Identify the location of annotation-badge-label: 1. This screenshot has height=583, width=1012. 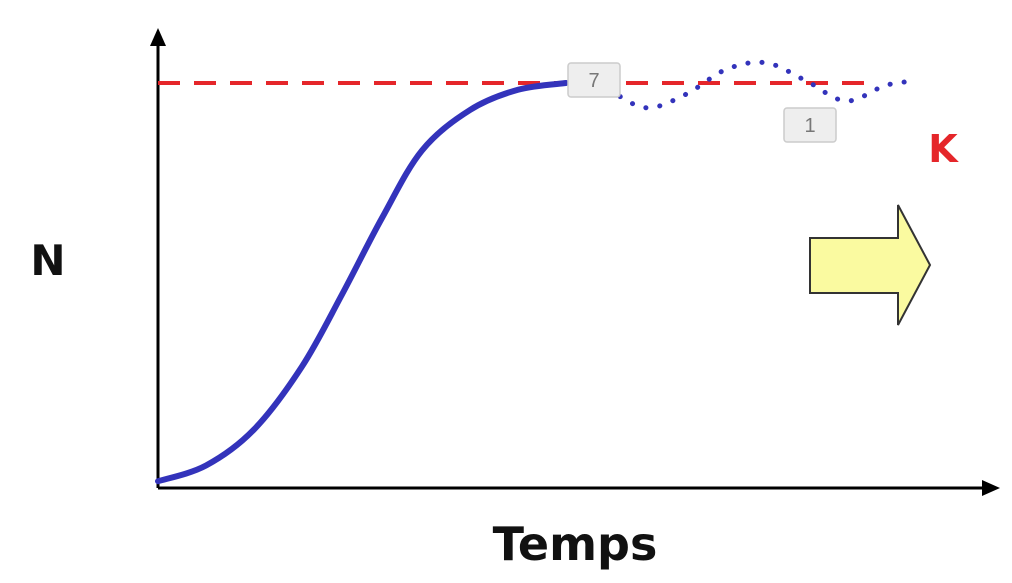
(809, 126).